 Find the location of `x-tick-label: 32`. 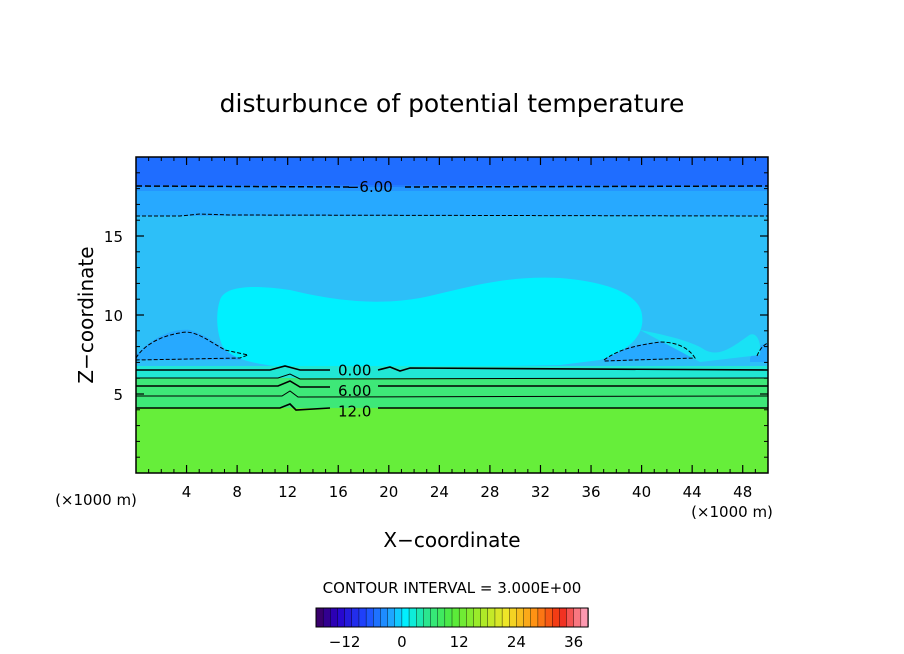

x-tick-label: 32 is located at coordinates (540, 492).